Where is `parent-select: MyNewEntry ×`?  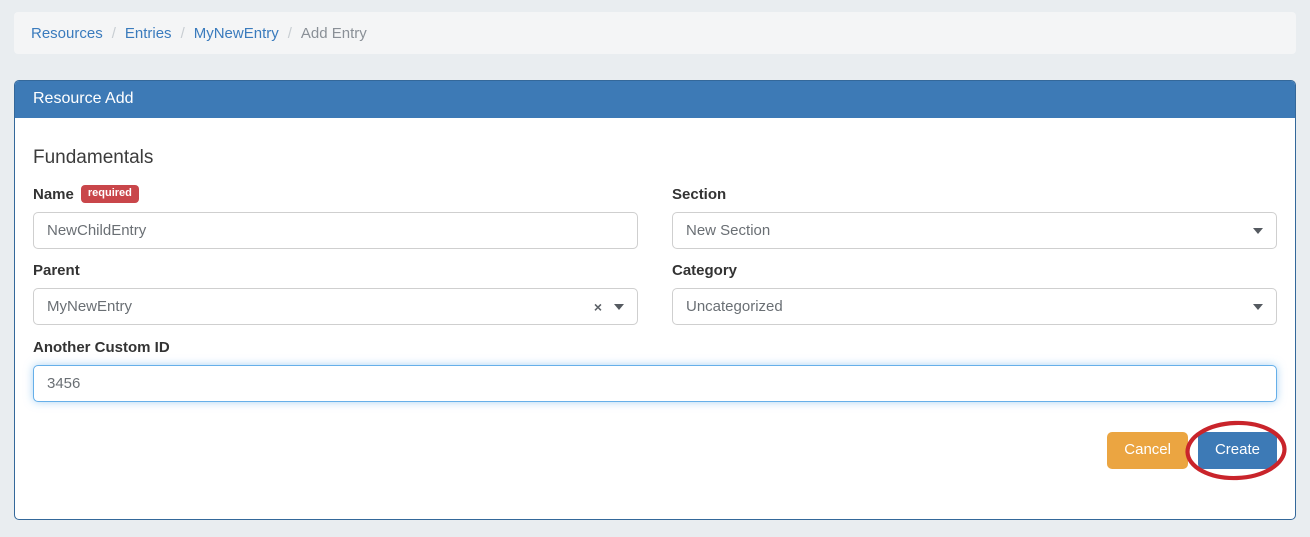 parent-select: MyNewEntry × is located at coordinates (335, 306).